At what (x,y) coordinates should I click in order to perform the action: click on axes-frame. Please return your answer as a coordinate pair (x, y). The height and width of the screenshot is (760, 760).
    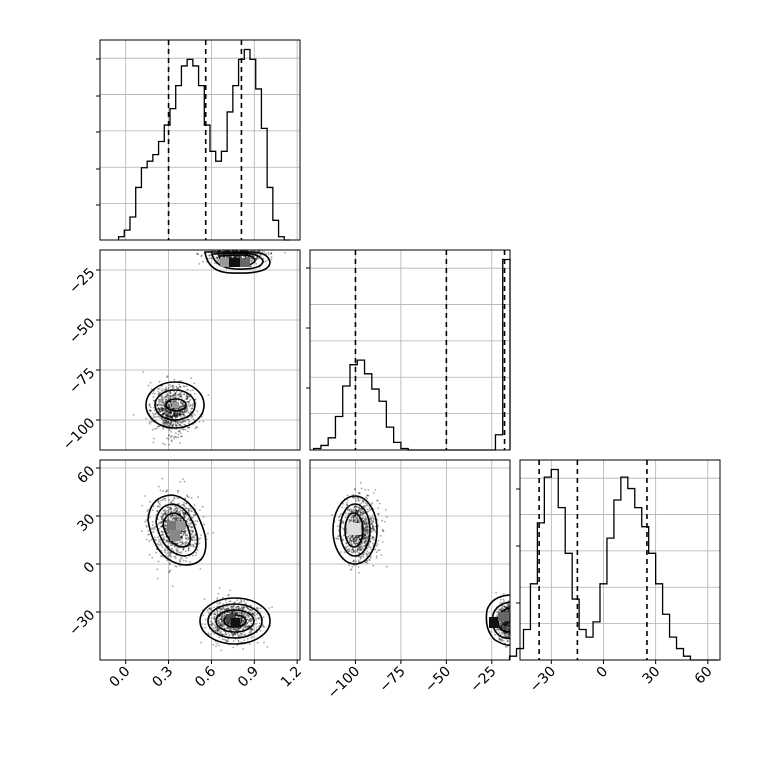
    Looking at the image, I should click on (410, 560).